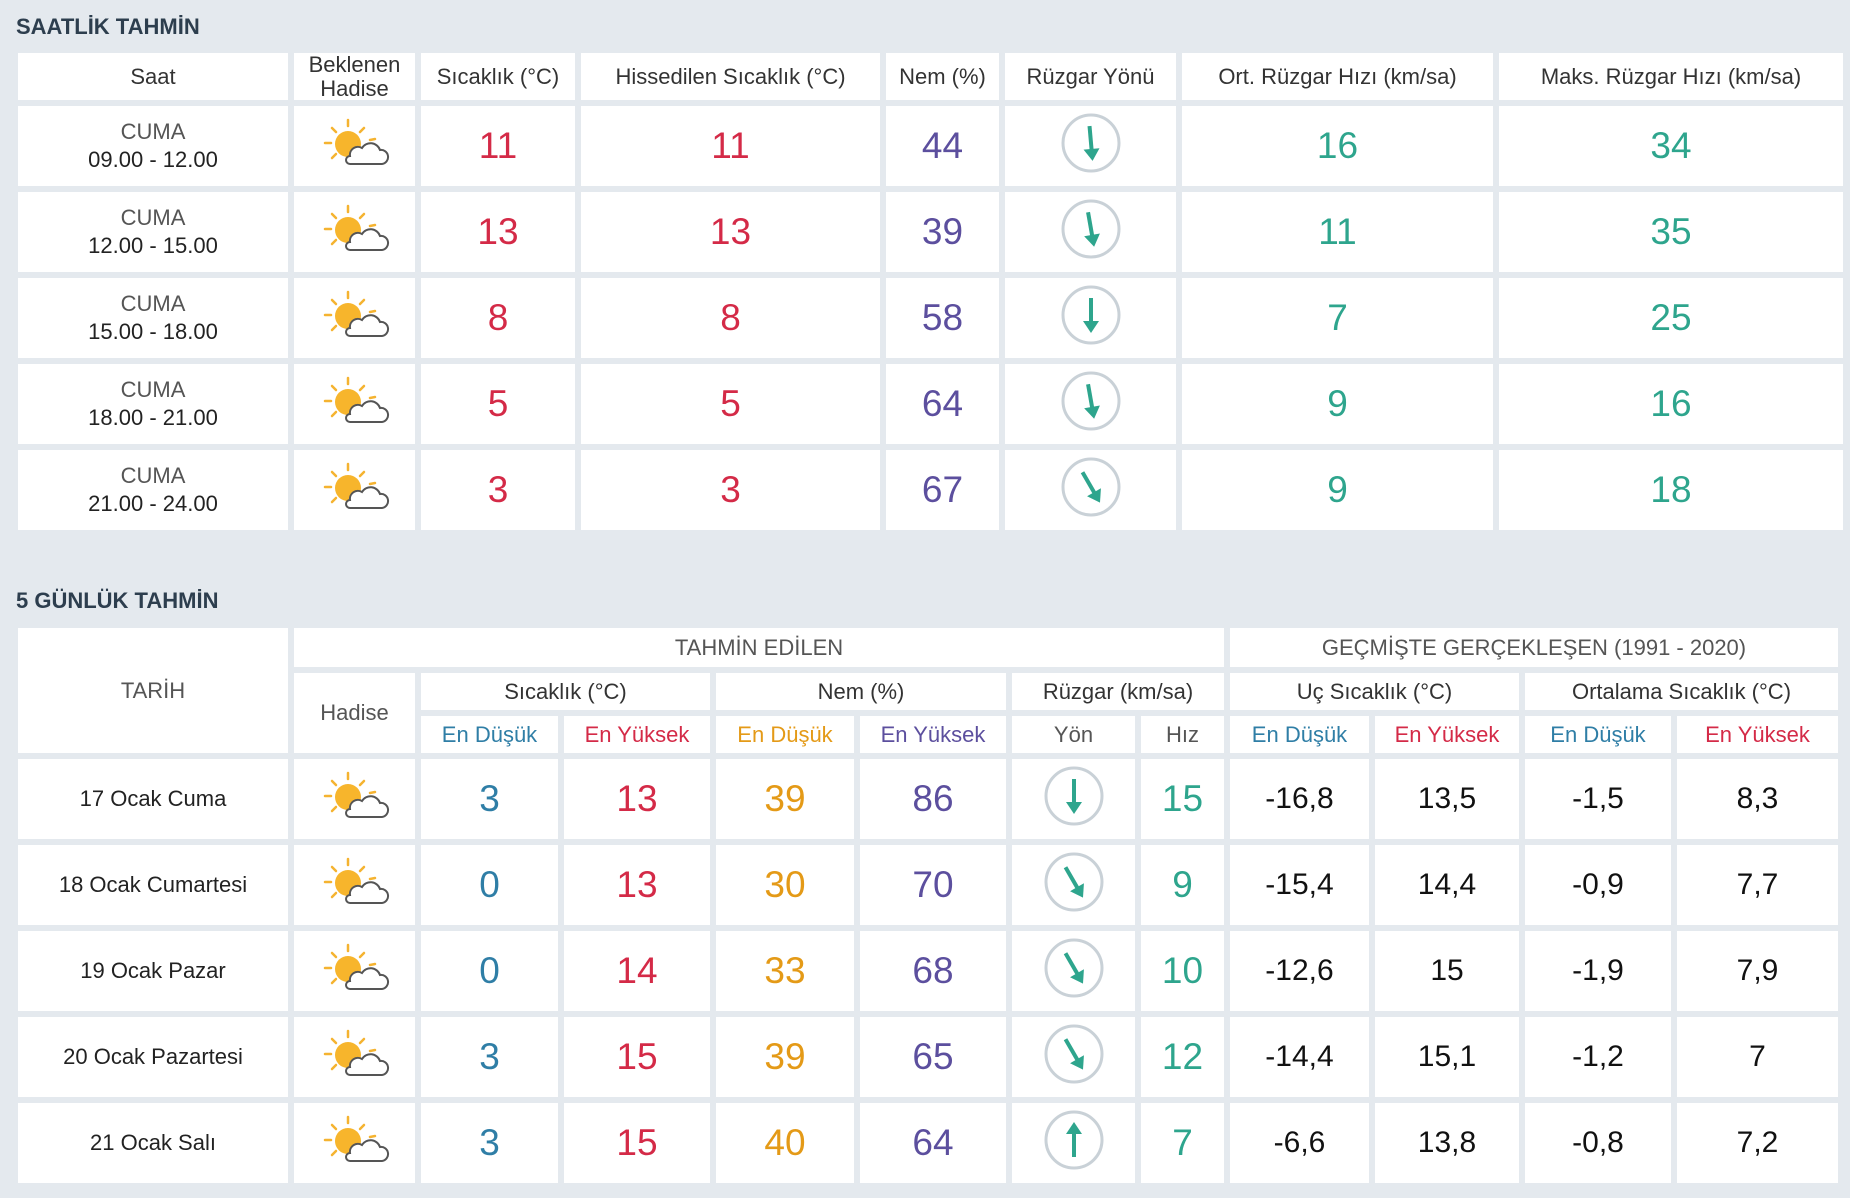  Describe the element at coordinates (153, 1143) in the screenshot. I see `date-cell: 21 Ocak Salı` at that location.